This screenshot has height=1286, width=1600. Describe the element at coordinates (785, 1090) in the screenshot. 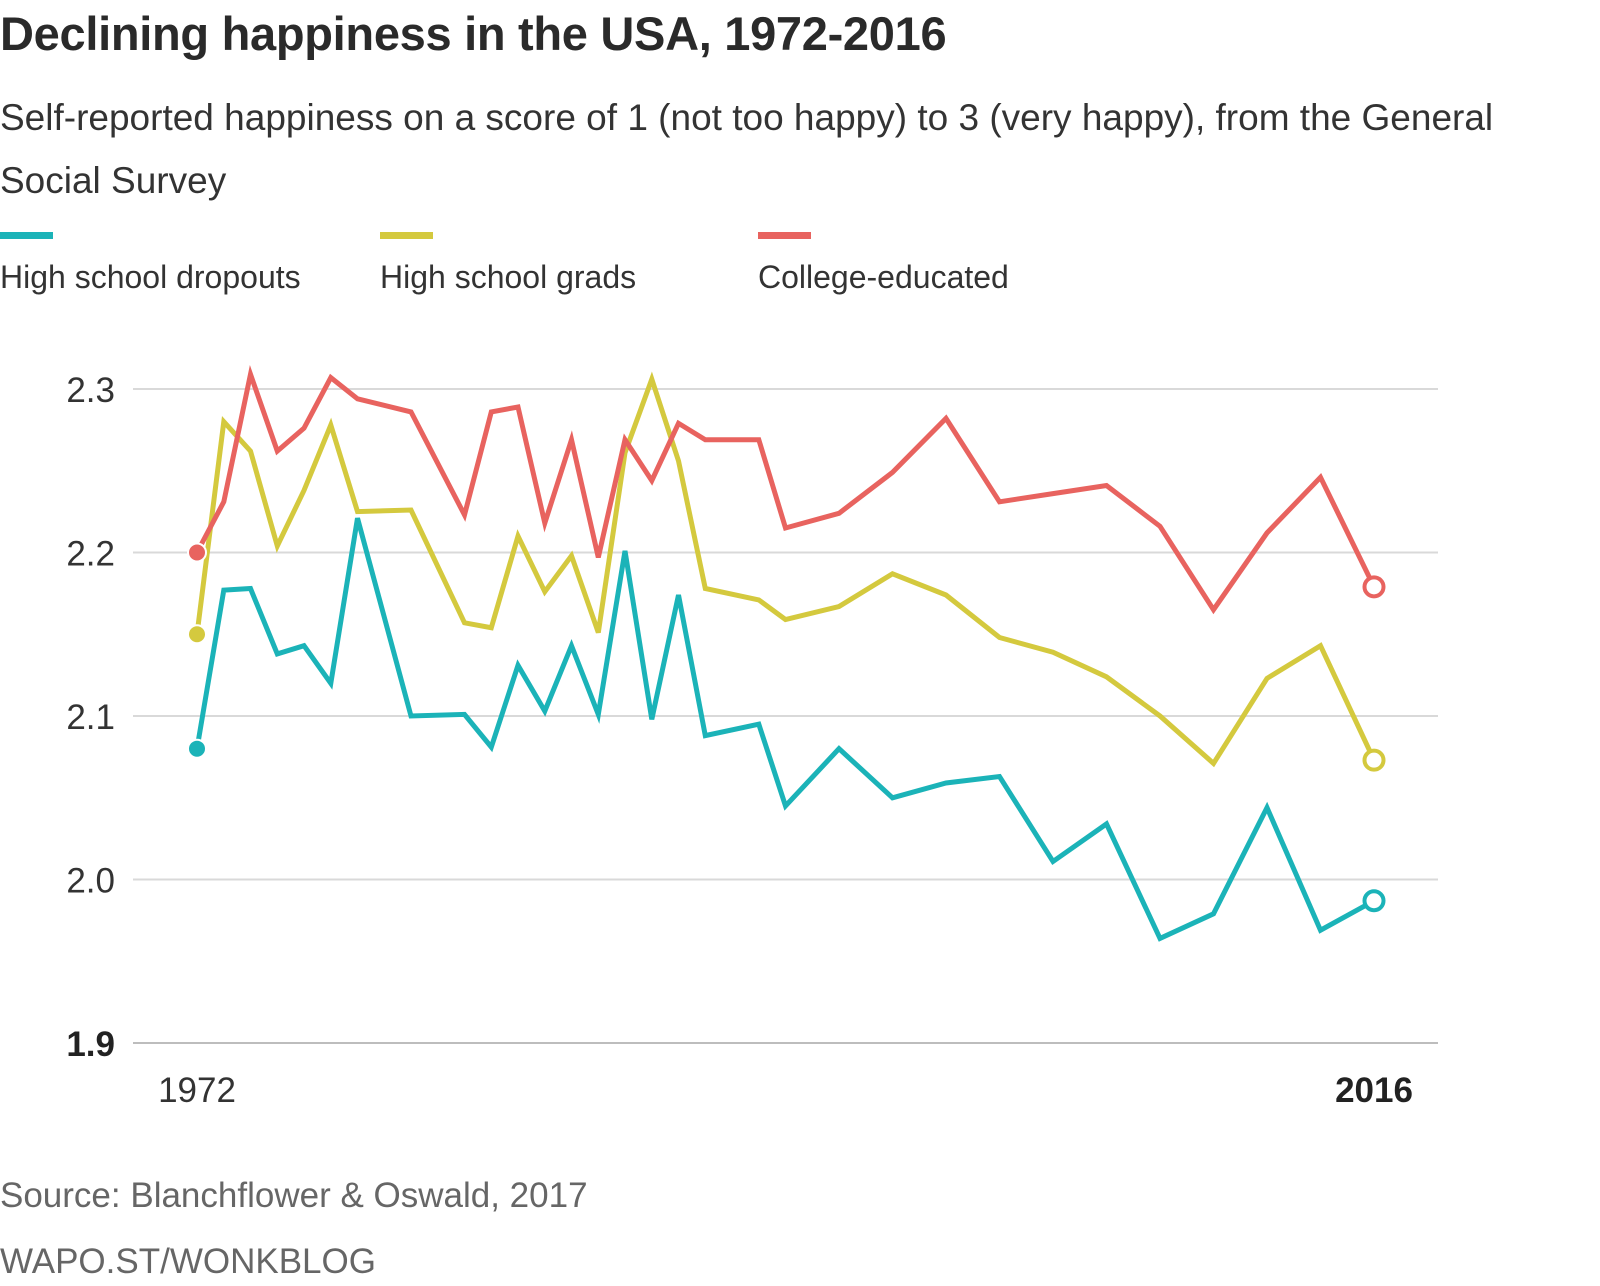

I see `x-axis-ticks: 1972 2016` at that location.